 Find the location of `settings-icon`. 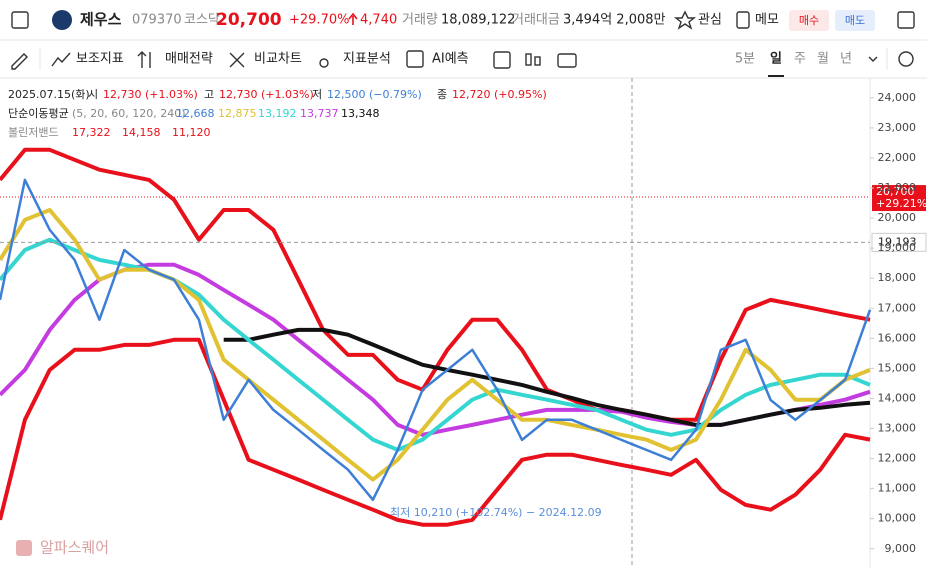

settings-icon is located at coordinates (906, 59).